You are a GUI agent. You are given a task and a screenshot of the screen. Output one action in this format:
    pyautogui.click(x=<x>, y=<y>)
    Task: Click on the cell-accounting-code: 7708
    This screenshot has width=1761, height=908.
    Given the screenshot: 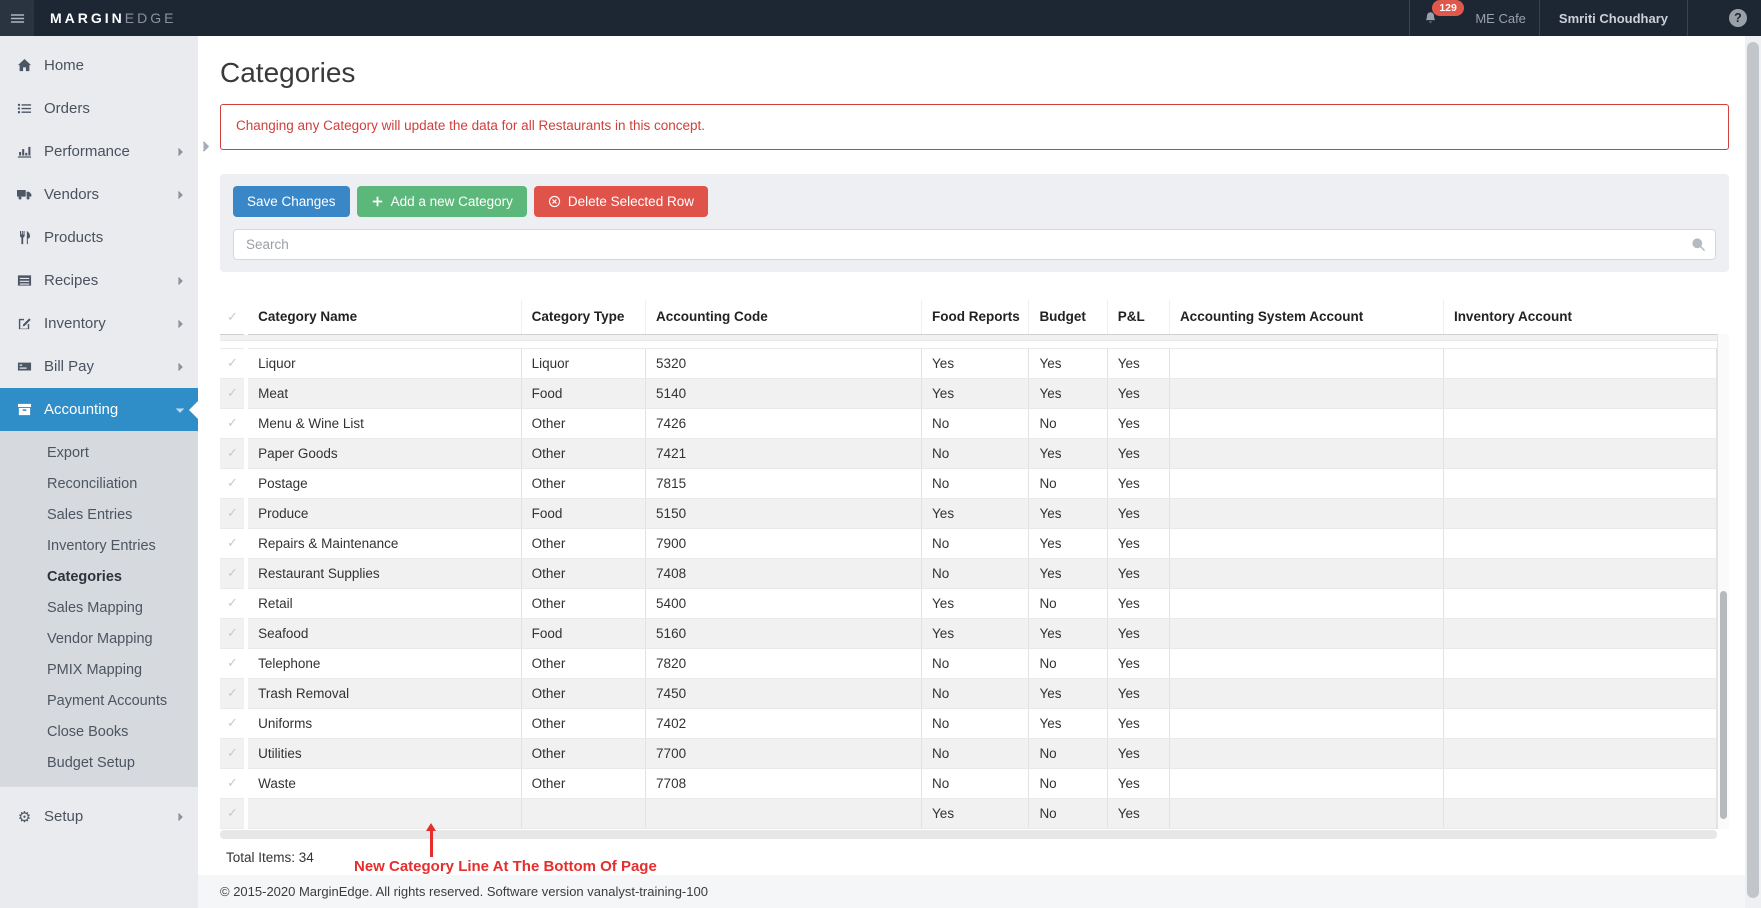 What is the action you would take?
    pyautogui.click(x=784, y=783)
    